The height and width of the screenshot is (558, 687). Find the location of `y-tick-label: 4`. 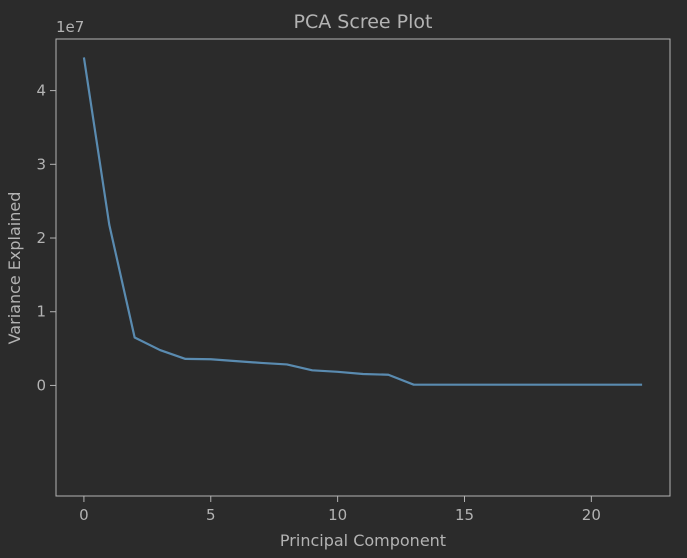

y-tick-label: 4 is located at coordinates (41, 91).